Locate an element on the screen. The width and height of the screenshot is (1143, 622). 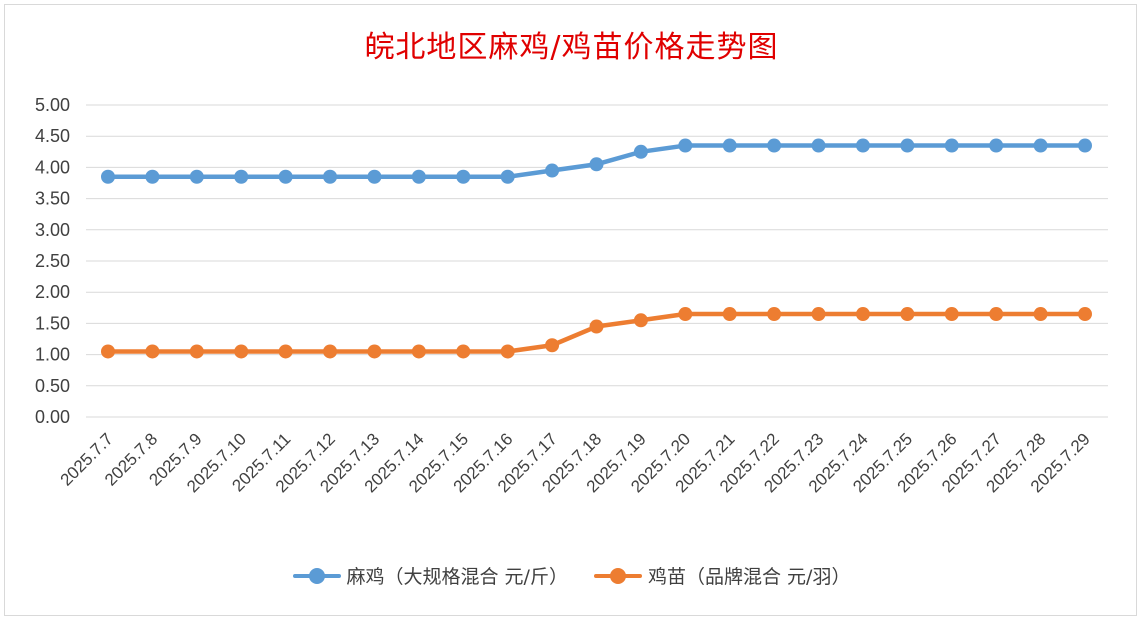
chart-title: 皖北地区麻鸡/鸡苗价格走势图 is located at coordinates (571, 47).